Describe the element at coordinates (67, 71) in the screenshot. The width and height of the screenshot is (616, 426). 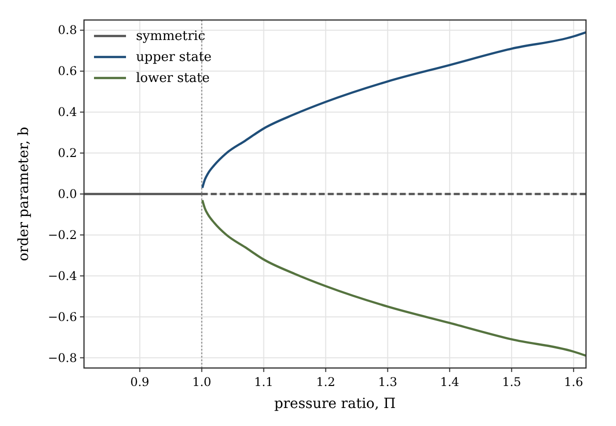
I see `y-tick-label: 0.6` at that location.